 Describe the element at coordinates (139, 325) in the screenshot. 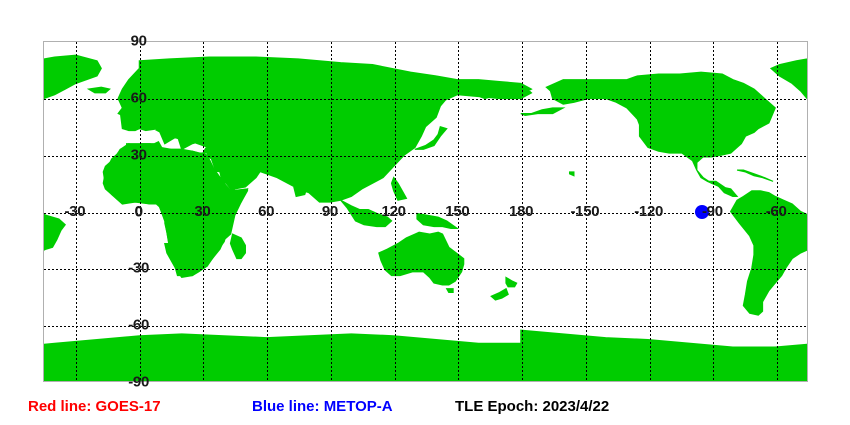

I see `latitude-tick-label: -60` at that location.